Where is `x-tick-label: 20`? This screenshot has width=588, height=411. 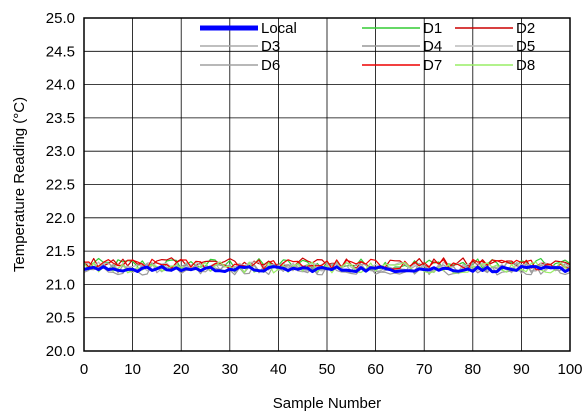
x-tick-label: 20 is located at coordinates (181, 369).